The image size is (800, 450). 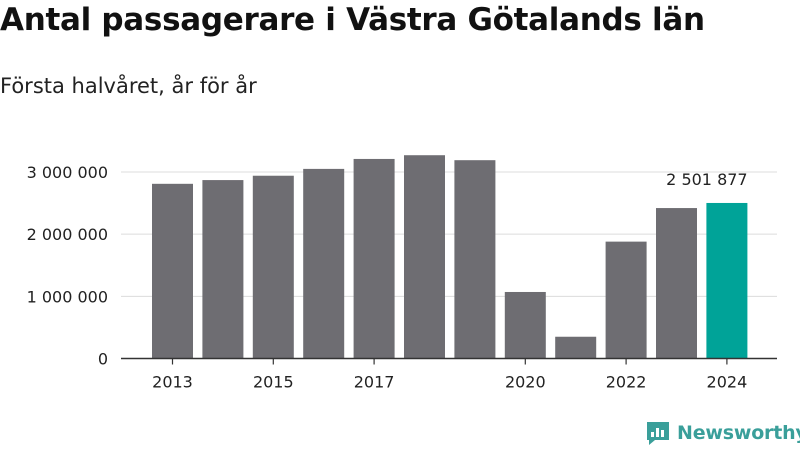 I want to click on x-tick-label: 2013, so click(x=172, y=382).